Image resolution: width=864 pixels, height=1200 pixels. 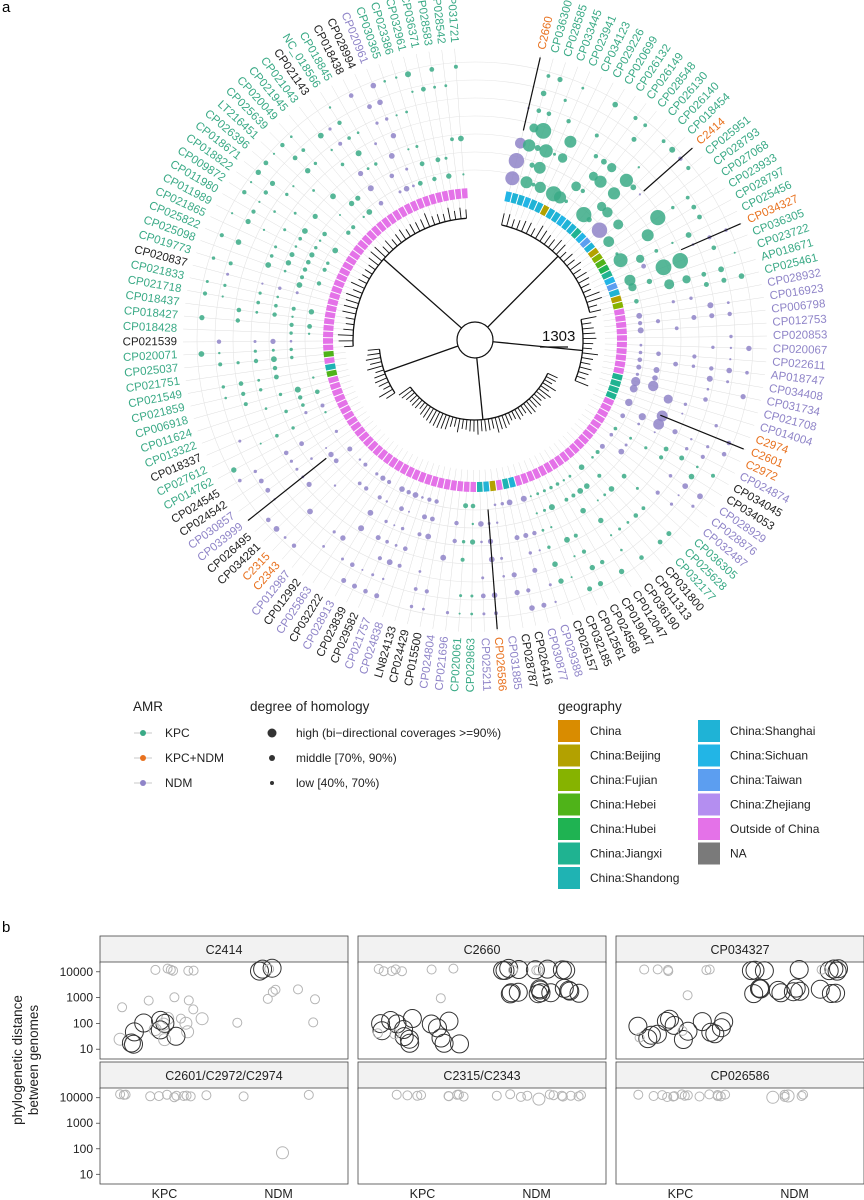 What do you see at coordinates (766, 780) in the screenshot?
I see `legend-geography-label: China:Taiwan` at bounding box center [766, 780].